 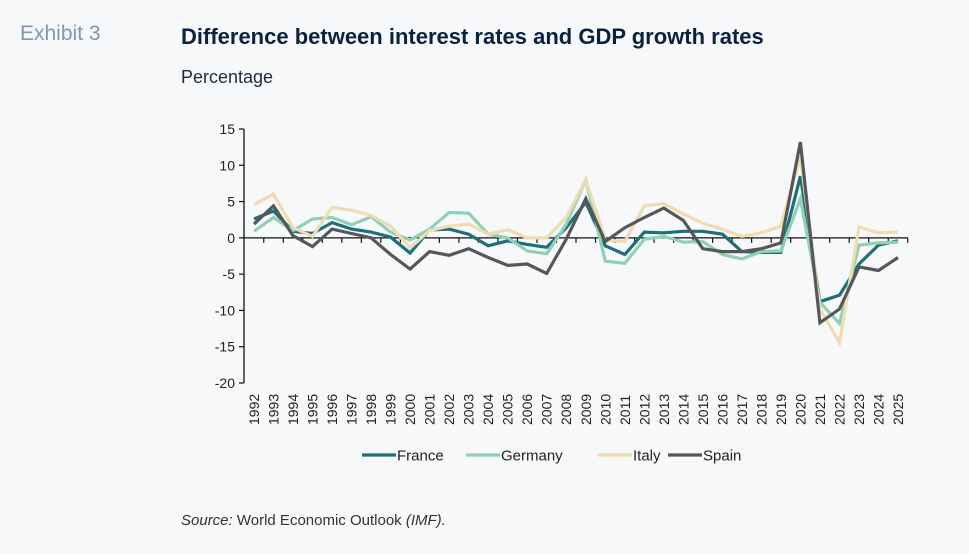 What do you see at coordinates (425, 520) in the screenshot?
I see `source-org: (IMF).` at bounding box center [425, 520].